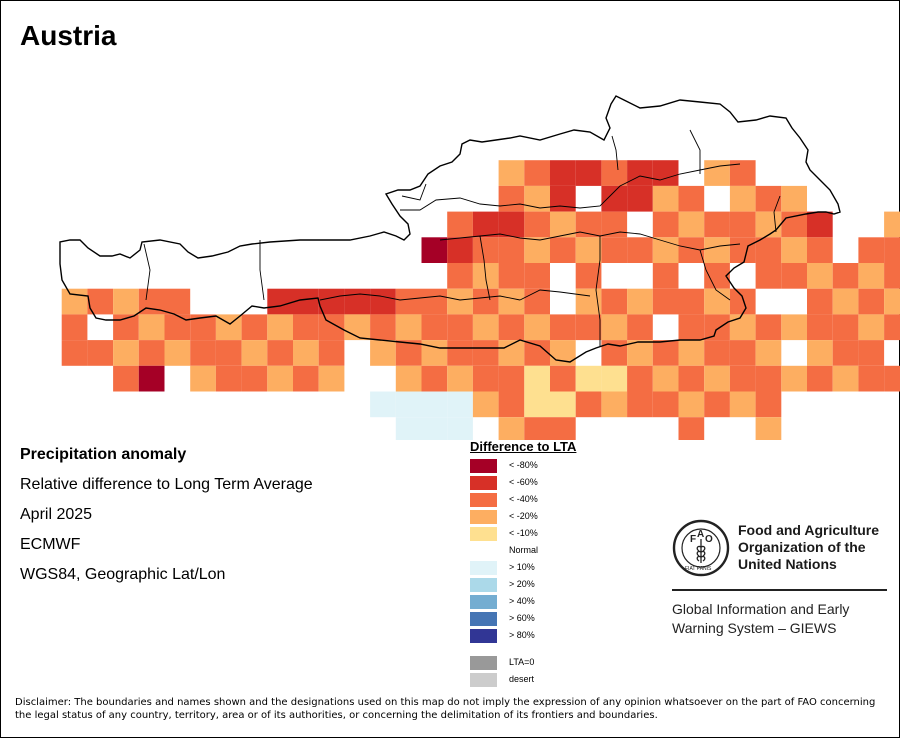  Describe the element at coordinates (761, 609) in the screenshot. I see `giews-line-1: Global Information and Early` at that location.